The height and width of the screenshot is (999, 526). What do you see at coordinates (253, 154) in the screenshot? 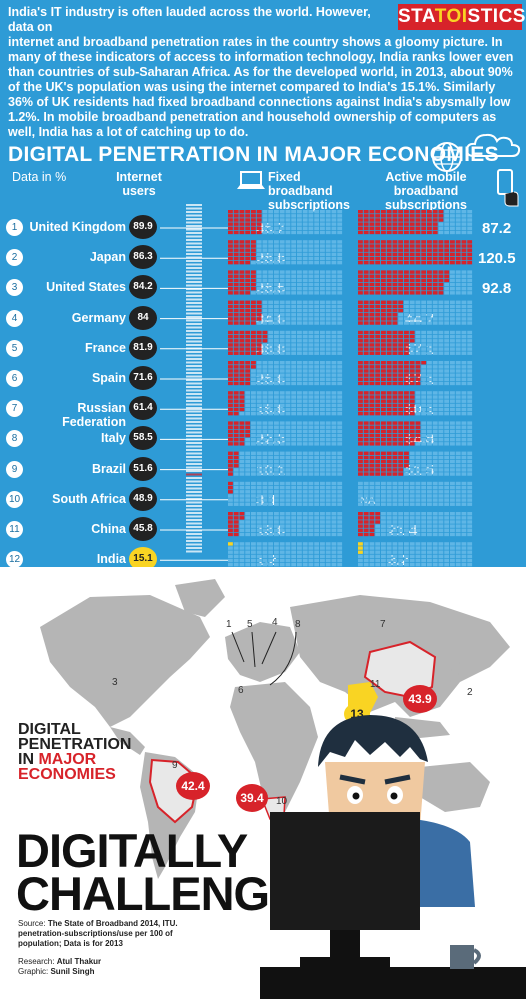
I see `chart-title: DIGITAL PENETRATION IN MAJOR ECONOMIES` at bounding box center [253, 154].